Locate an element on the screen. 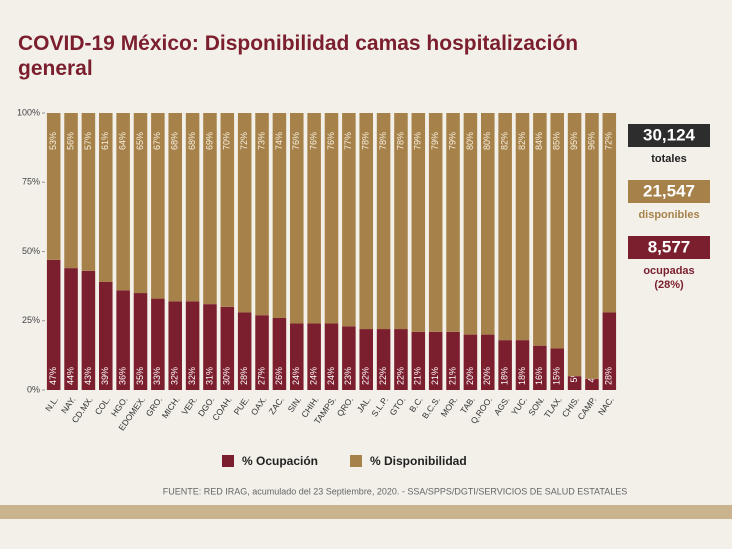 Image resolution: width=732 pixels, height=549 pixels. value-label: 43% is located at coordinates (88, 376).